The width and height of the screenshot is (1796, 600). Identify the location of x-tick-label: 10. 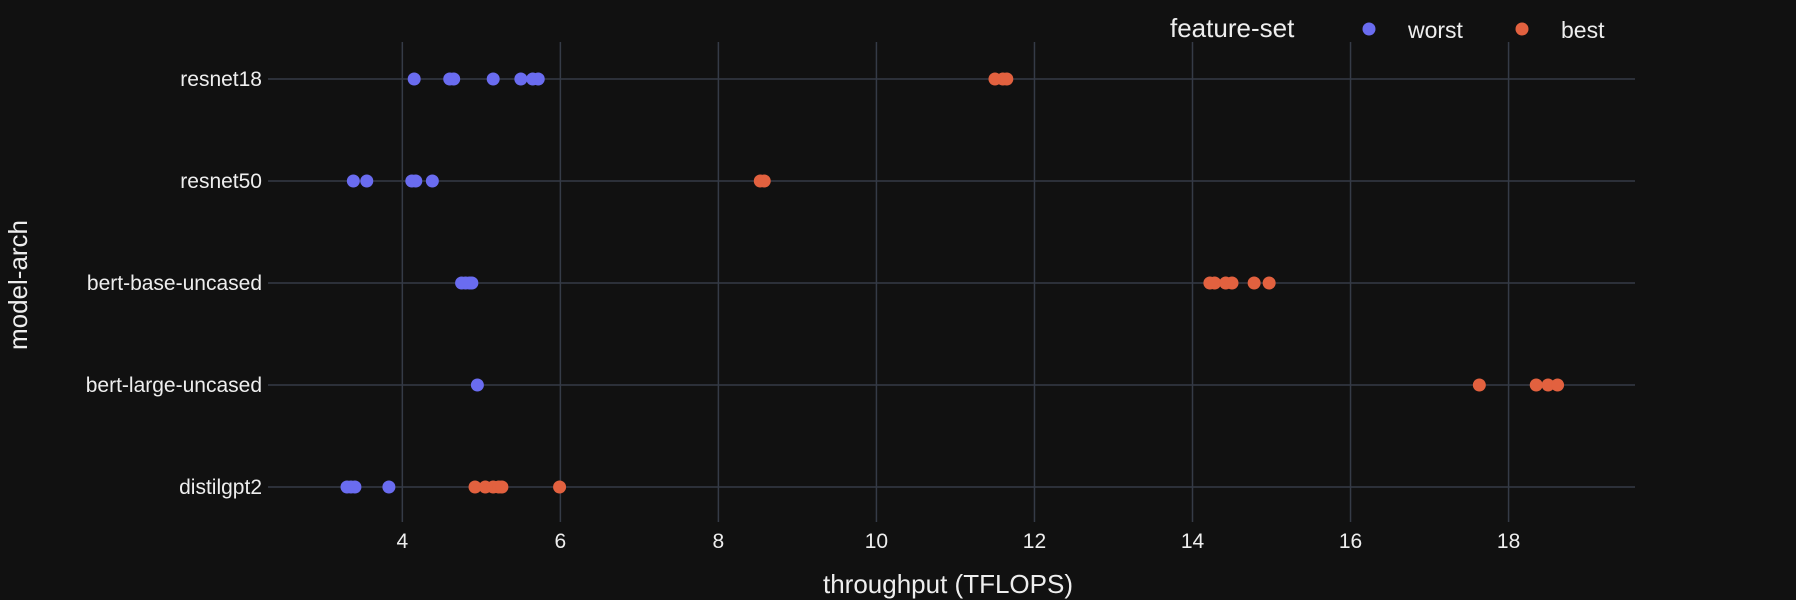
(876, 541).